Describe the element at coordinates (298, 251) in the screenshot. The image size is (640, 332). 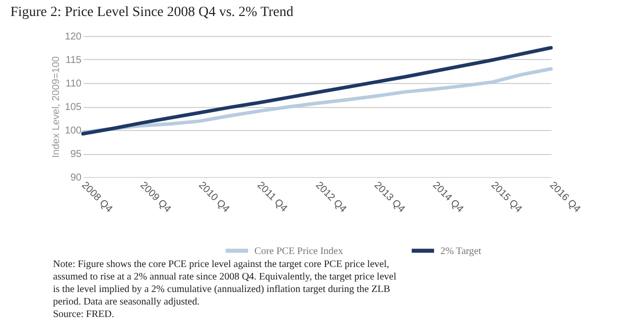
I see `legend-label: Core PCE Price Index` at that location.